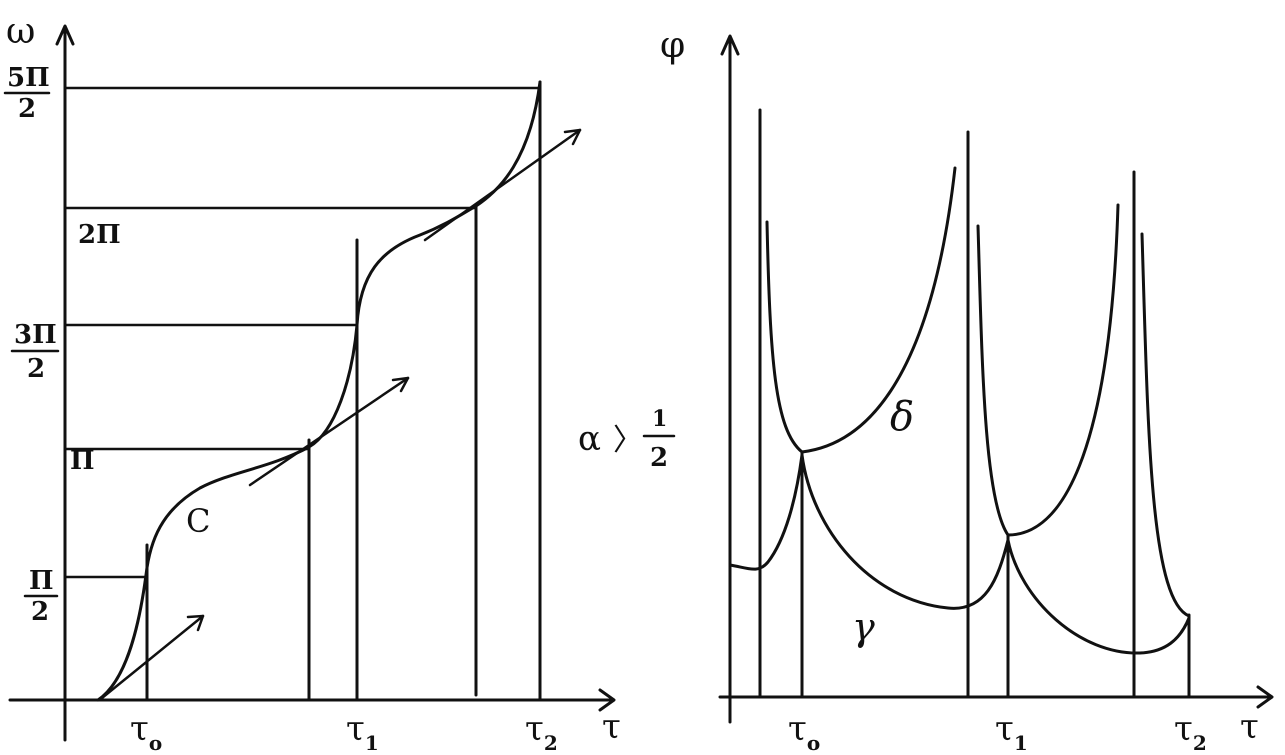 Image resolution: width=1285 pixels, height=755 pixels. I want to click on y-tick-5pi-over-2-numerator: 5Π, so click(28, 78).